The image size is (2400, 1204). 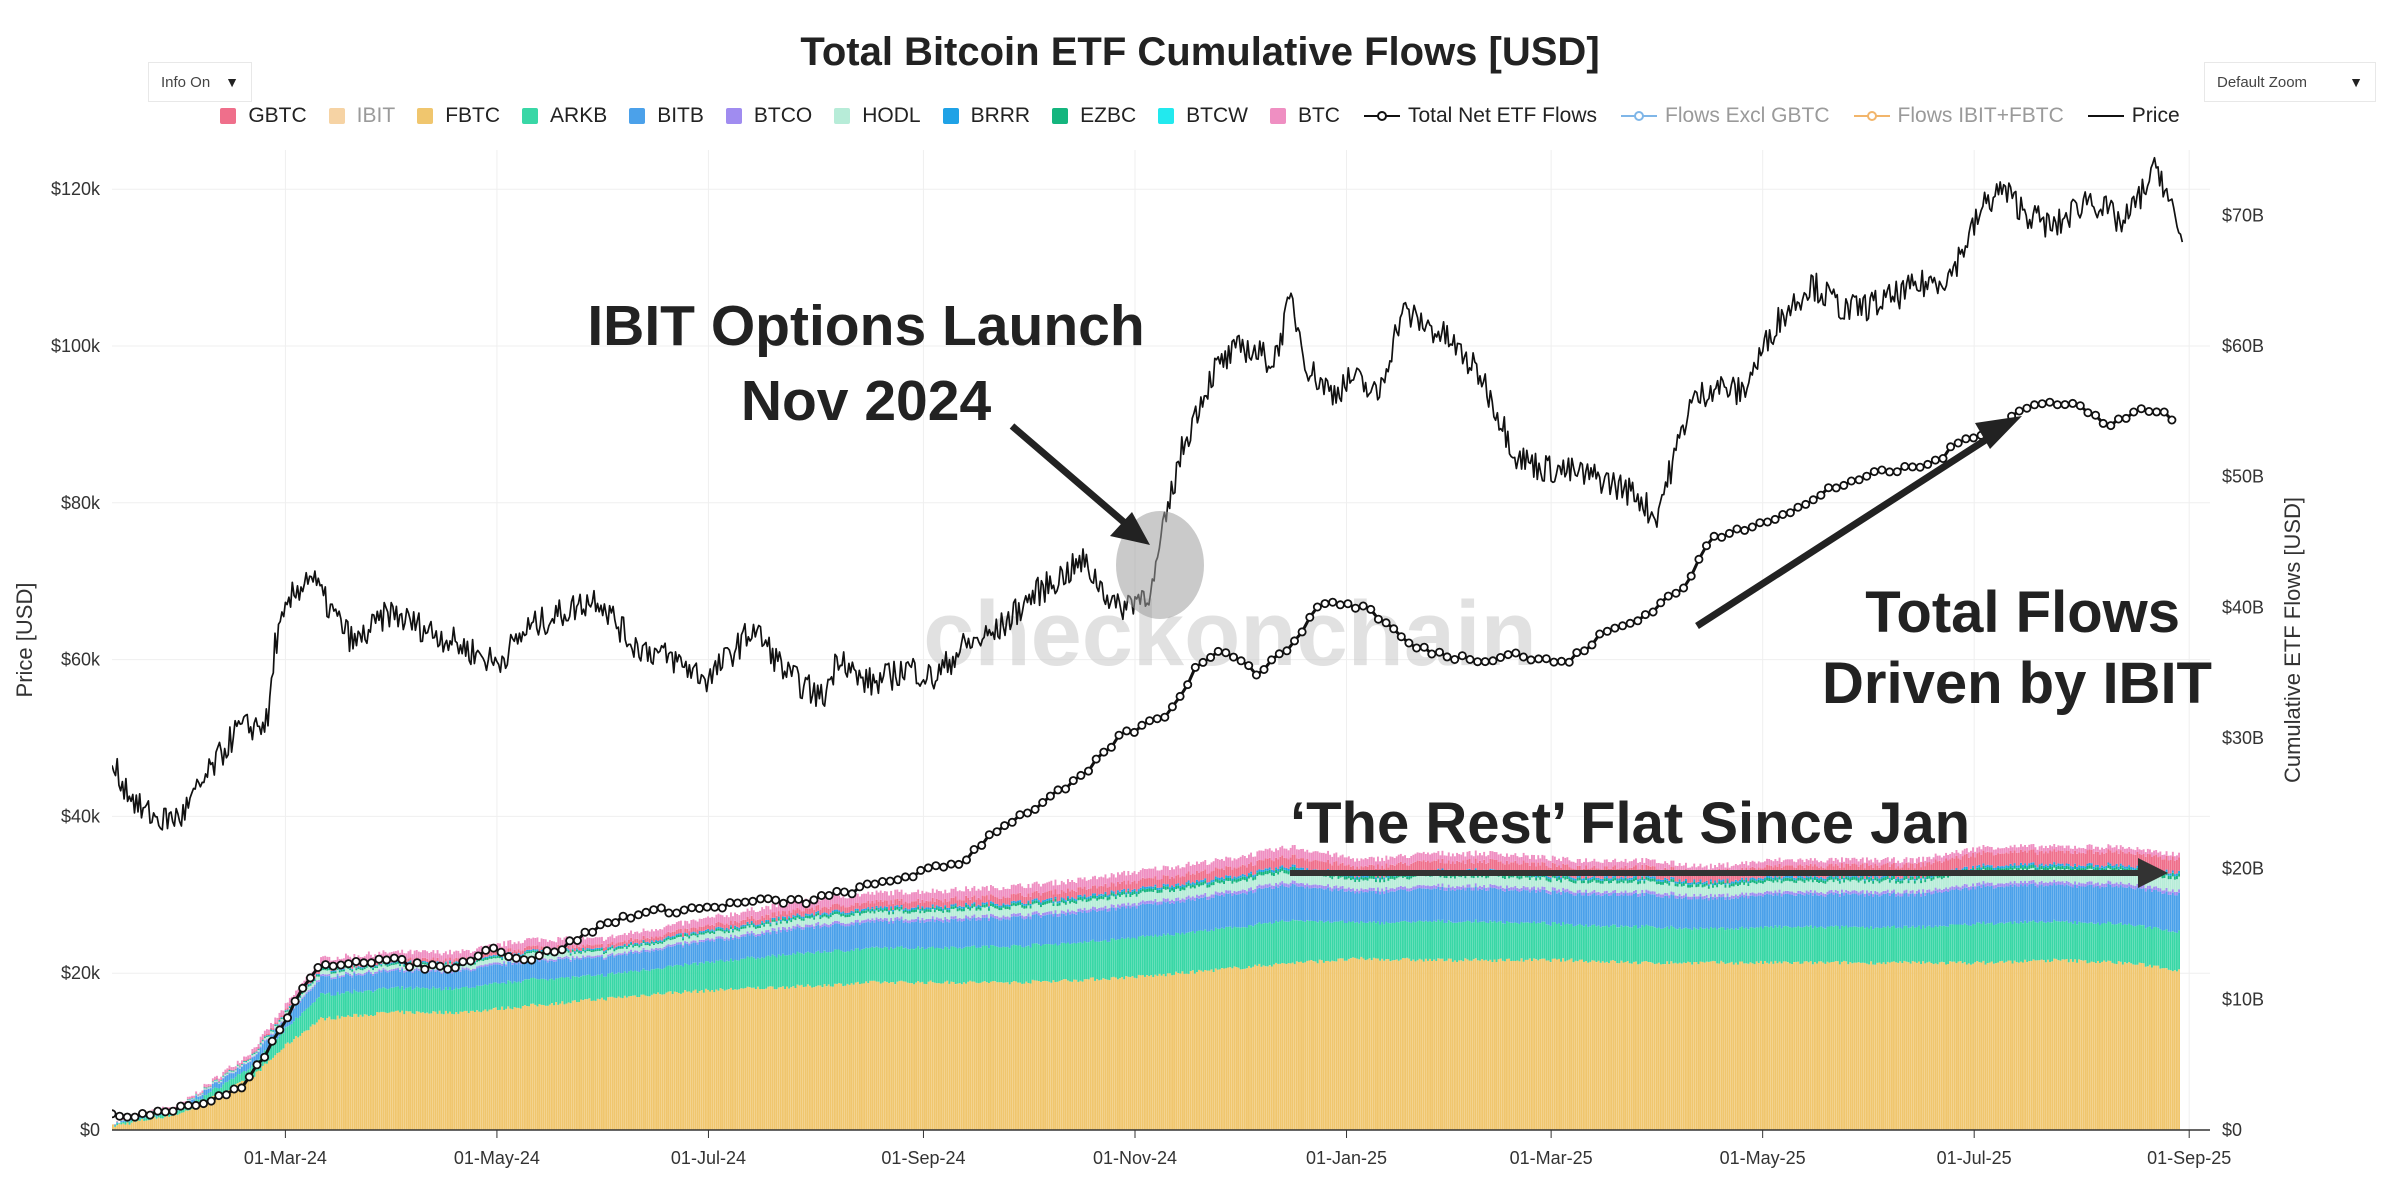 I want to click on legend-item-gbtc: GBTC, so click(x=263, y=116).